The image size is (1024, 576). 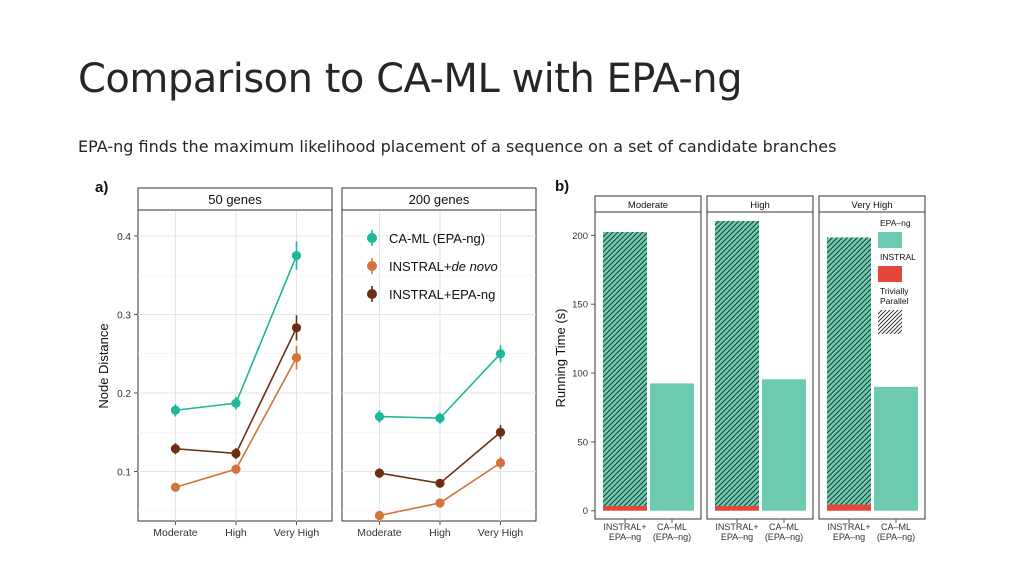 I want to click on panel-a-legend-label-italic: de novo, so click(x=475, y=266).